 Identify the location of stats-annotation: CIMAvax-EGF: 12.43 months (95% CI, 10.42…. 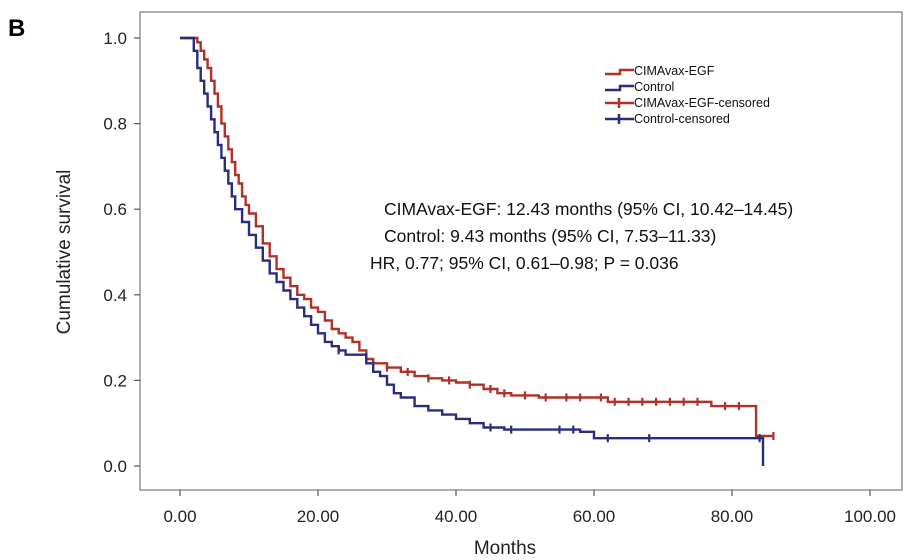
(581, 236).